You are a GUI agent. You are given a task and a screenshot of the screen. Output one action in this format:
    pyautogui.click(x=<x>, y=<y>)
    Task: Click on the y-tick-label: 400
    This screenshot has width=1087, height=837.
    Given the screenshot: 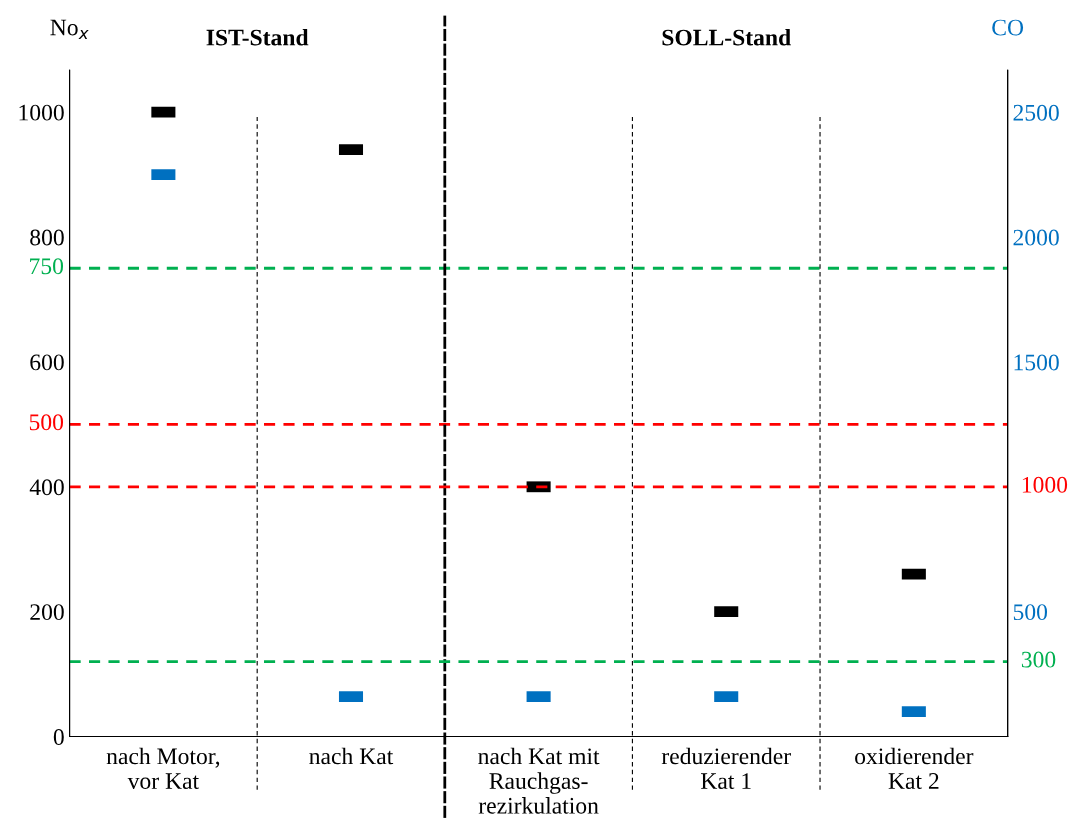 What is the action you would take?
    pyautogui.click(x=46, y=487)
    